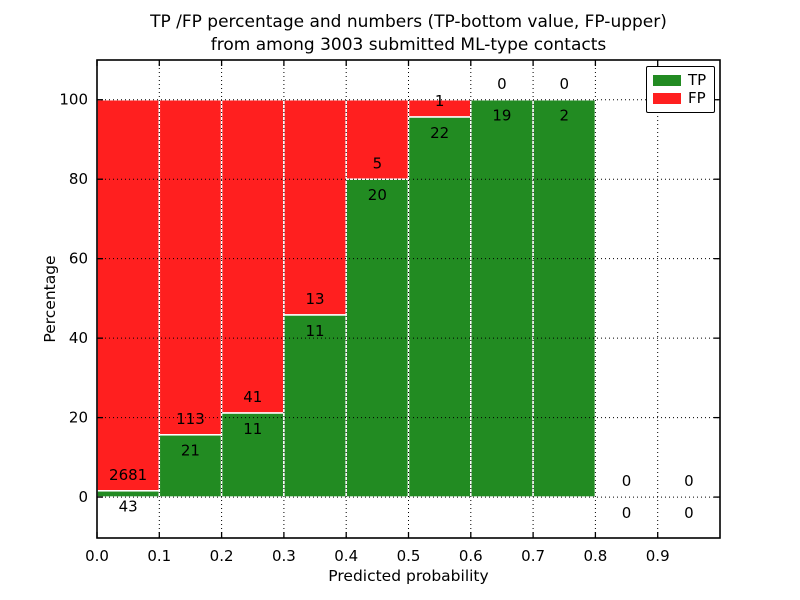 Image resolution: width=800 pixels, height=600 pixels. Describe the element at coordinates (564, 116) in the screenshot. I see `tp-count-label: 2` at that location.